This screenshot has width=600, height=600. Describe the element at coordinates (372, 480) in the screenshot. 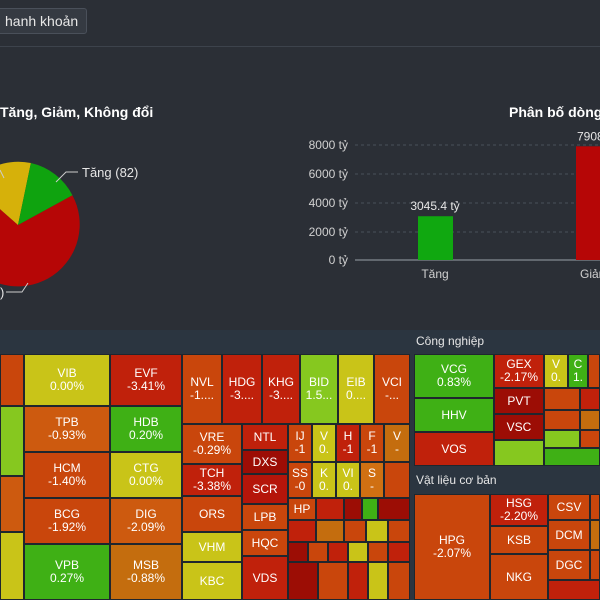

I see `treemap-cell-s: S-` at that location.